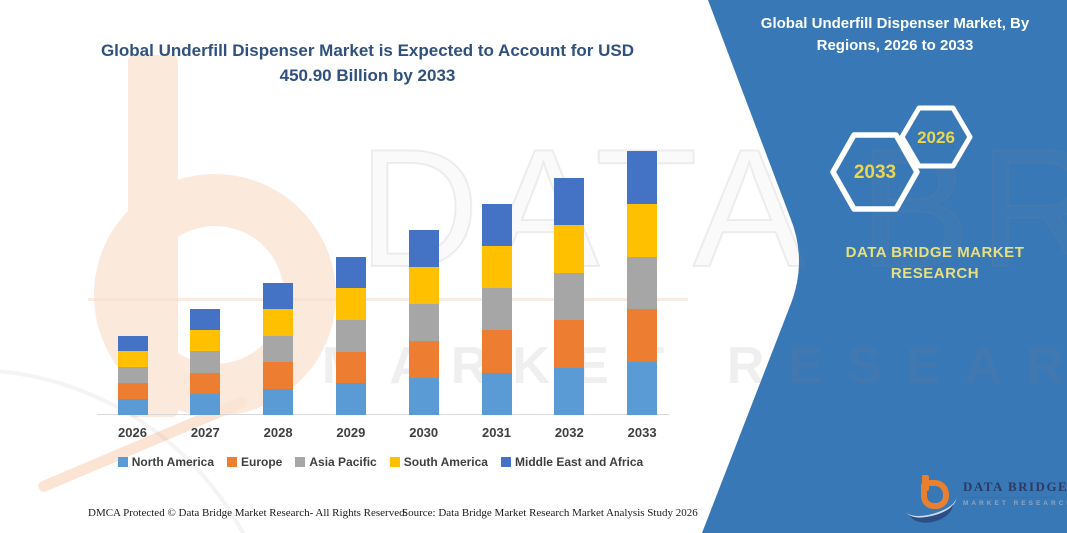 The image size is (1067, 533). I want to click on bar-segment-europe-2027, so click(205, 383).